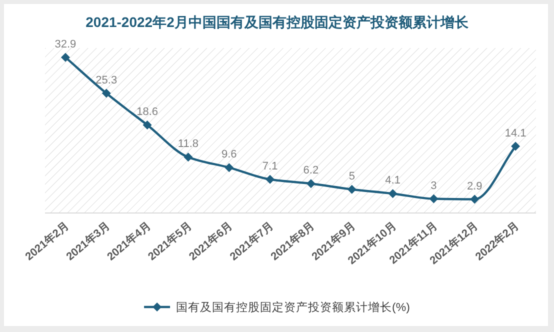  I want to click on data-label: 5, so click(351, 176).